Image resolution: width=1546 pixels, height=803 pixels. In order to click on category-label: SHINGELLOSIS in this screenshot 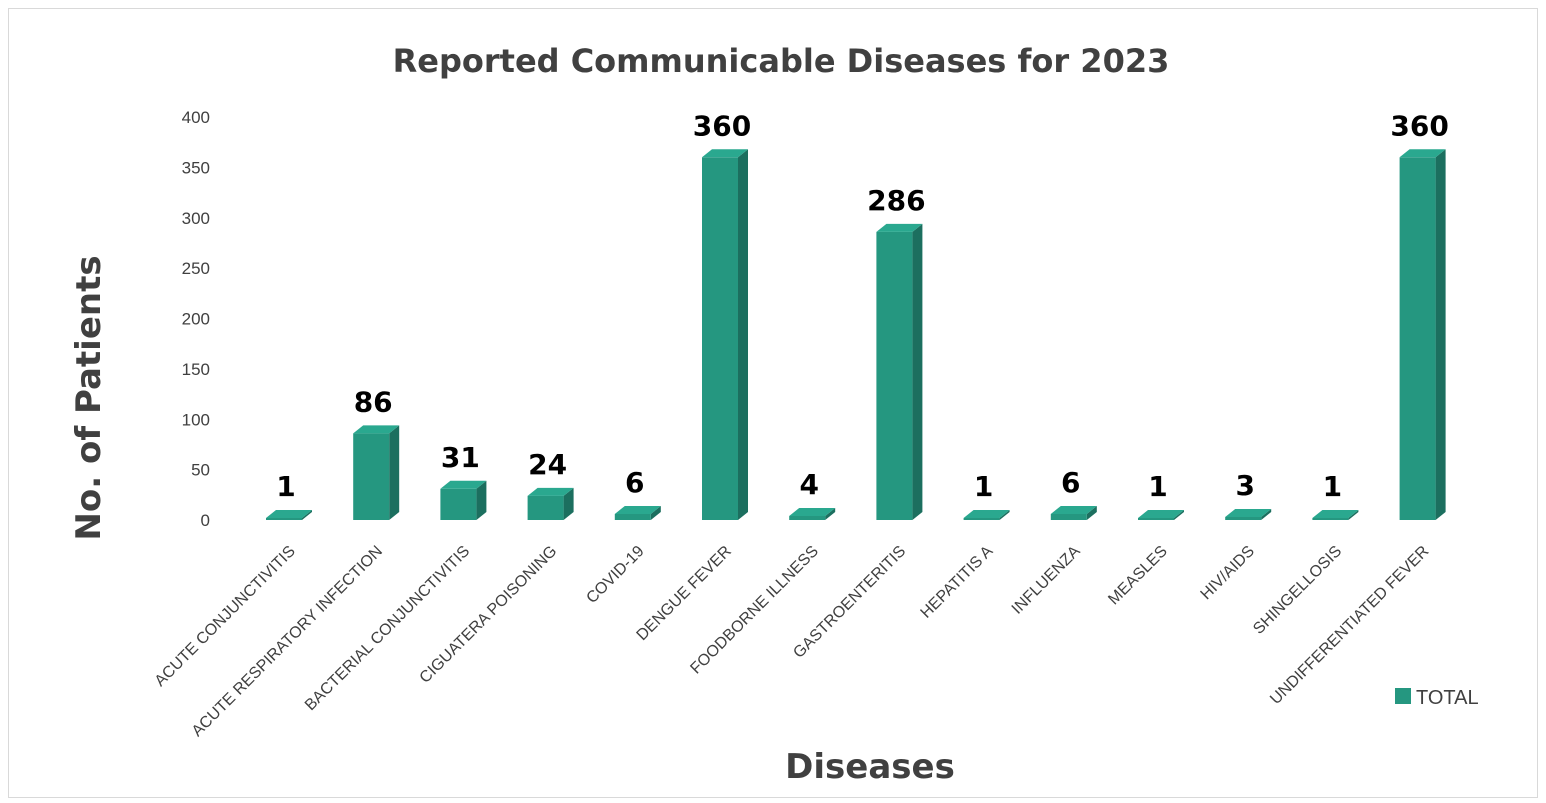, I will do `click(1297, 590)`.